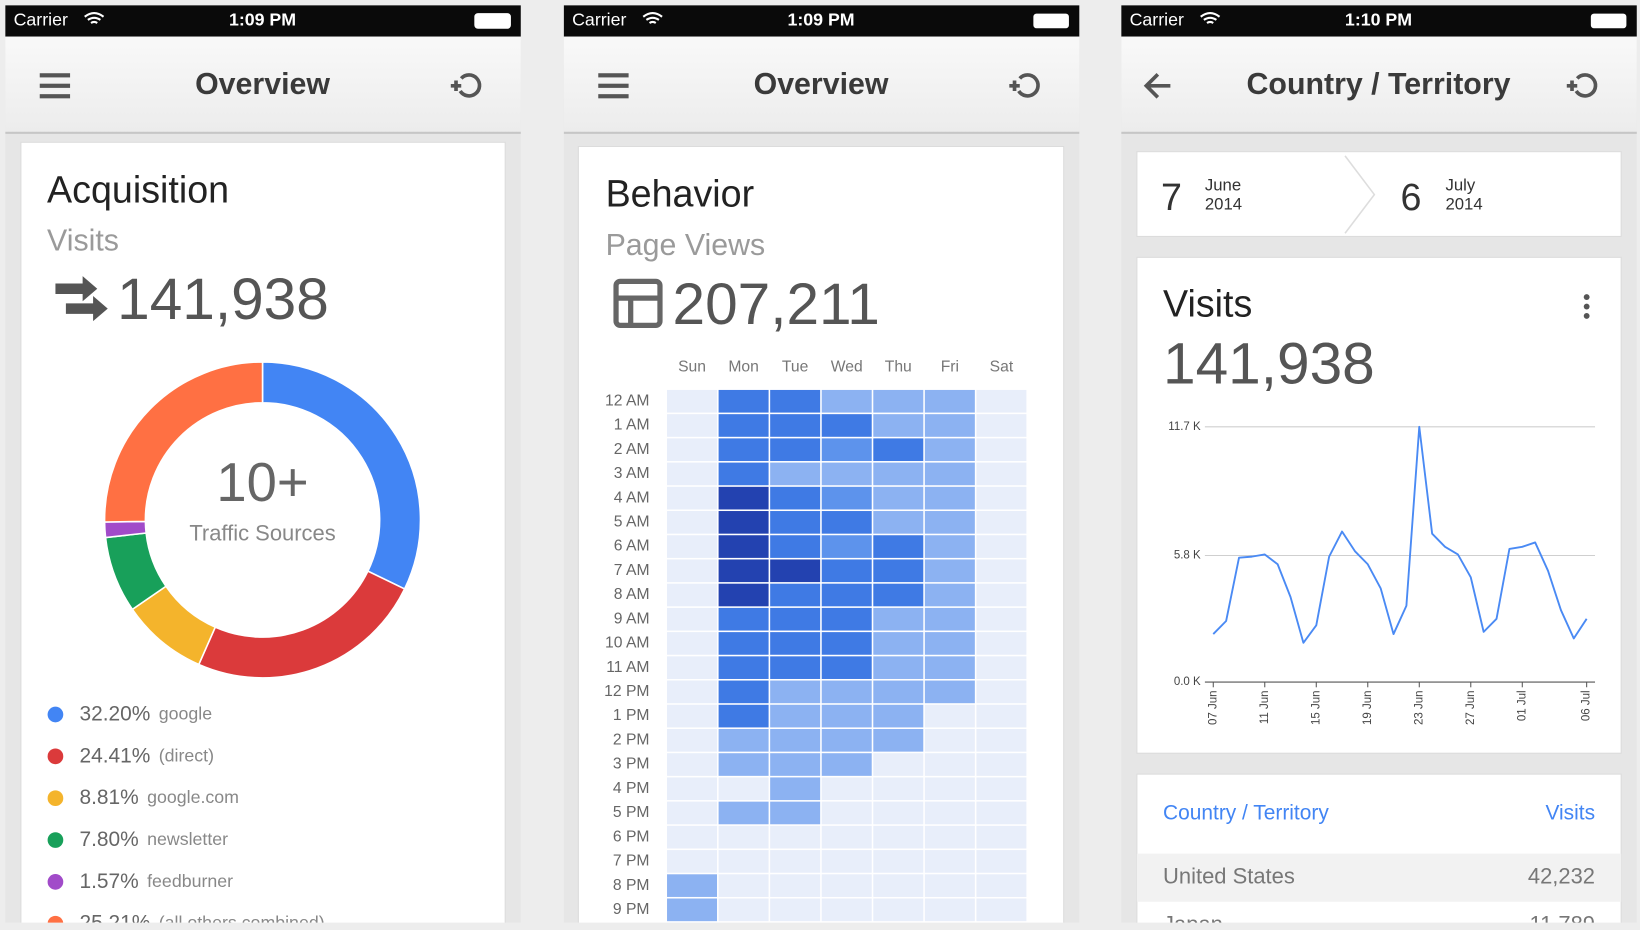  Describe the element at coordinates (631, 812) in the screenshot. I see `hour-label: 5 PM` at that location.